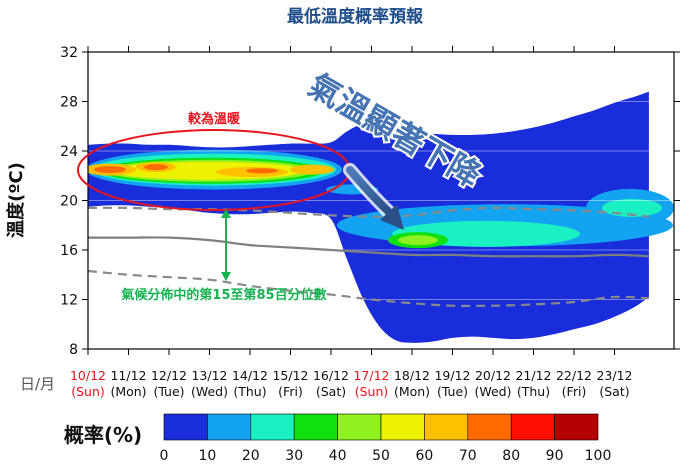  What do you see at coordinates (598, 456) in the screenshot?
I see `colorbar-tick-100: 100` at bounding box center [598, 456].